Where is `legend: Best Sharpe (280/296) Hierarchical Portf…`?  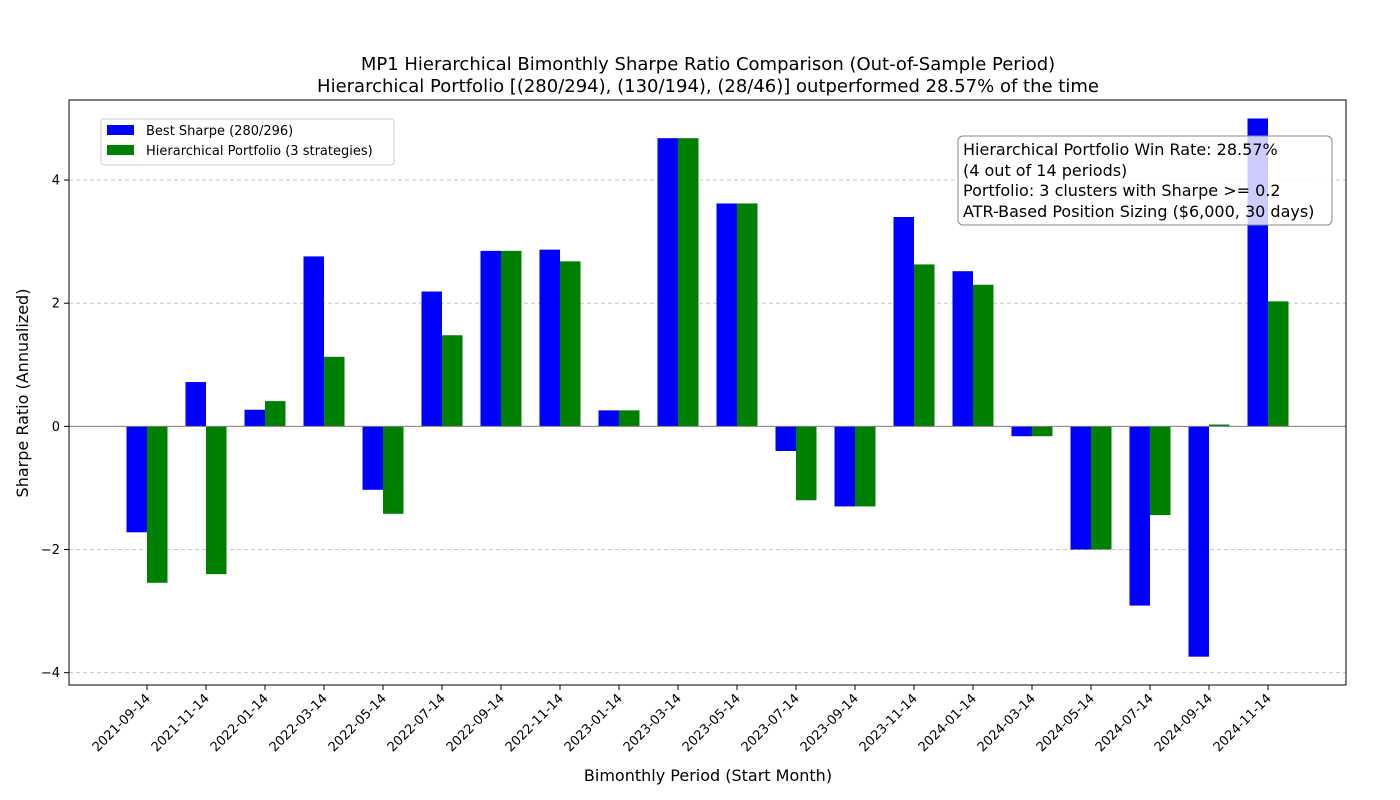 legend: Best Sharpe (280/296) Hierarchical Portf… is located at coordinates (247, 142).